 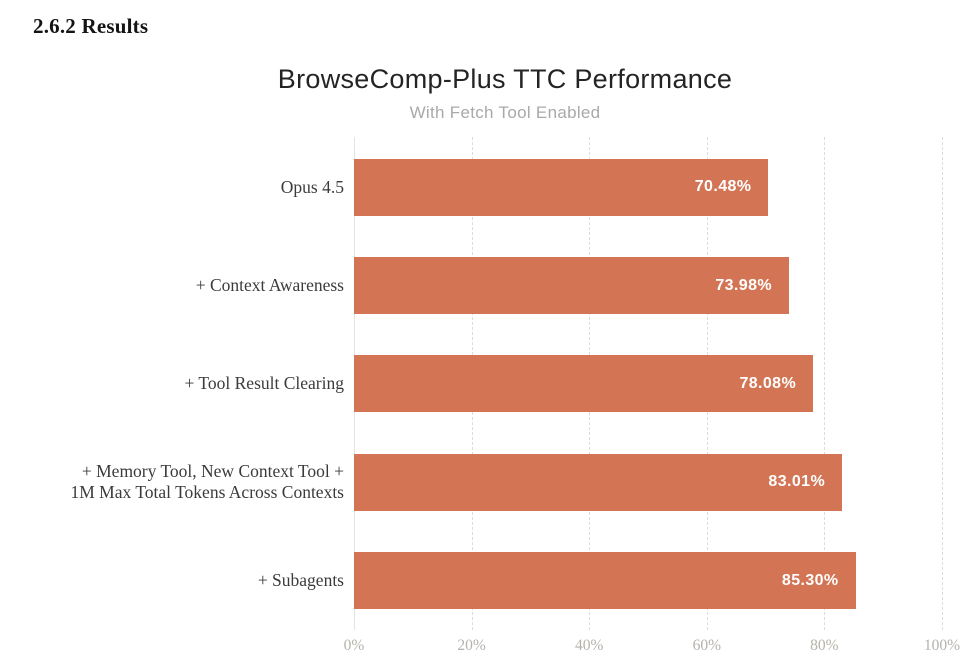 I want to click on bar-5: 85.30%, so click(x=605, y=581).